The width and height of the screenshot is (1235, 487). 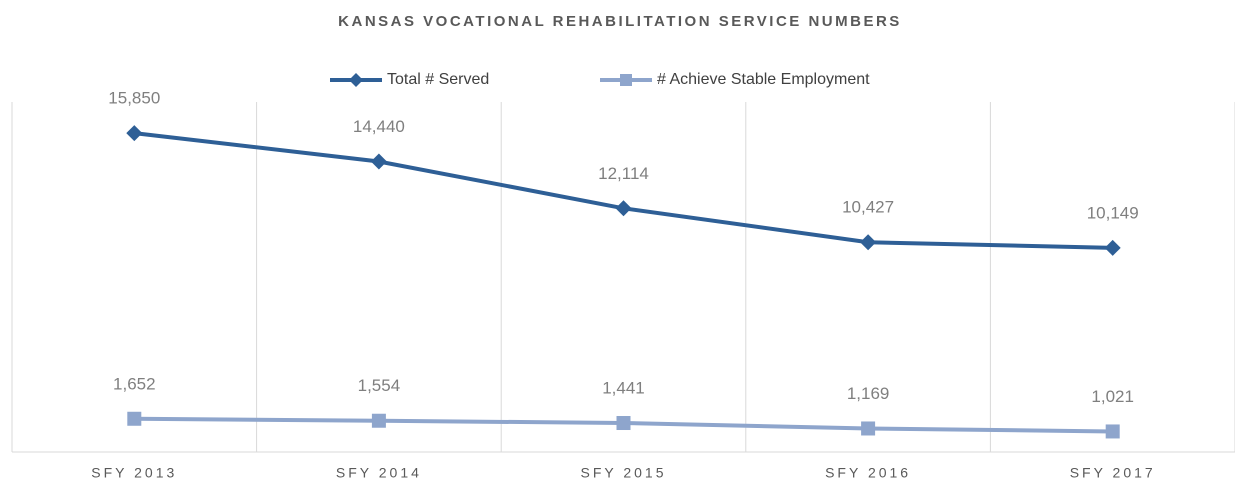 I want to click on data-label: 1,554, so click(x=379, y=385).